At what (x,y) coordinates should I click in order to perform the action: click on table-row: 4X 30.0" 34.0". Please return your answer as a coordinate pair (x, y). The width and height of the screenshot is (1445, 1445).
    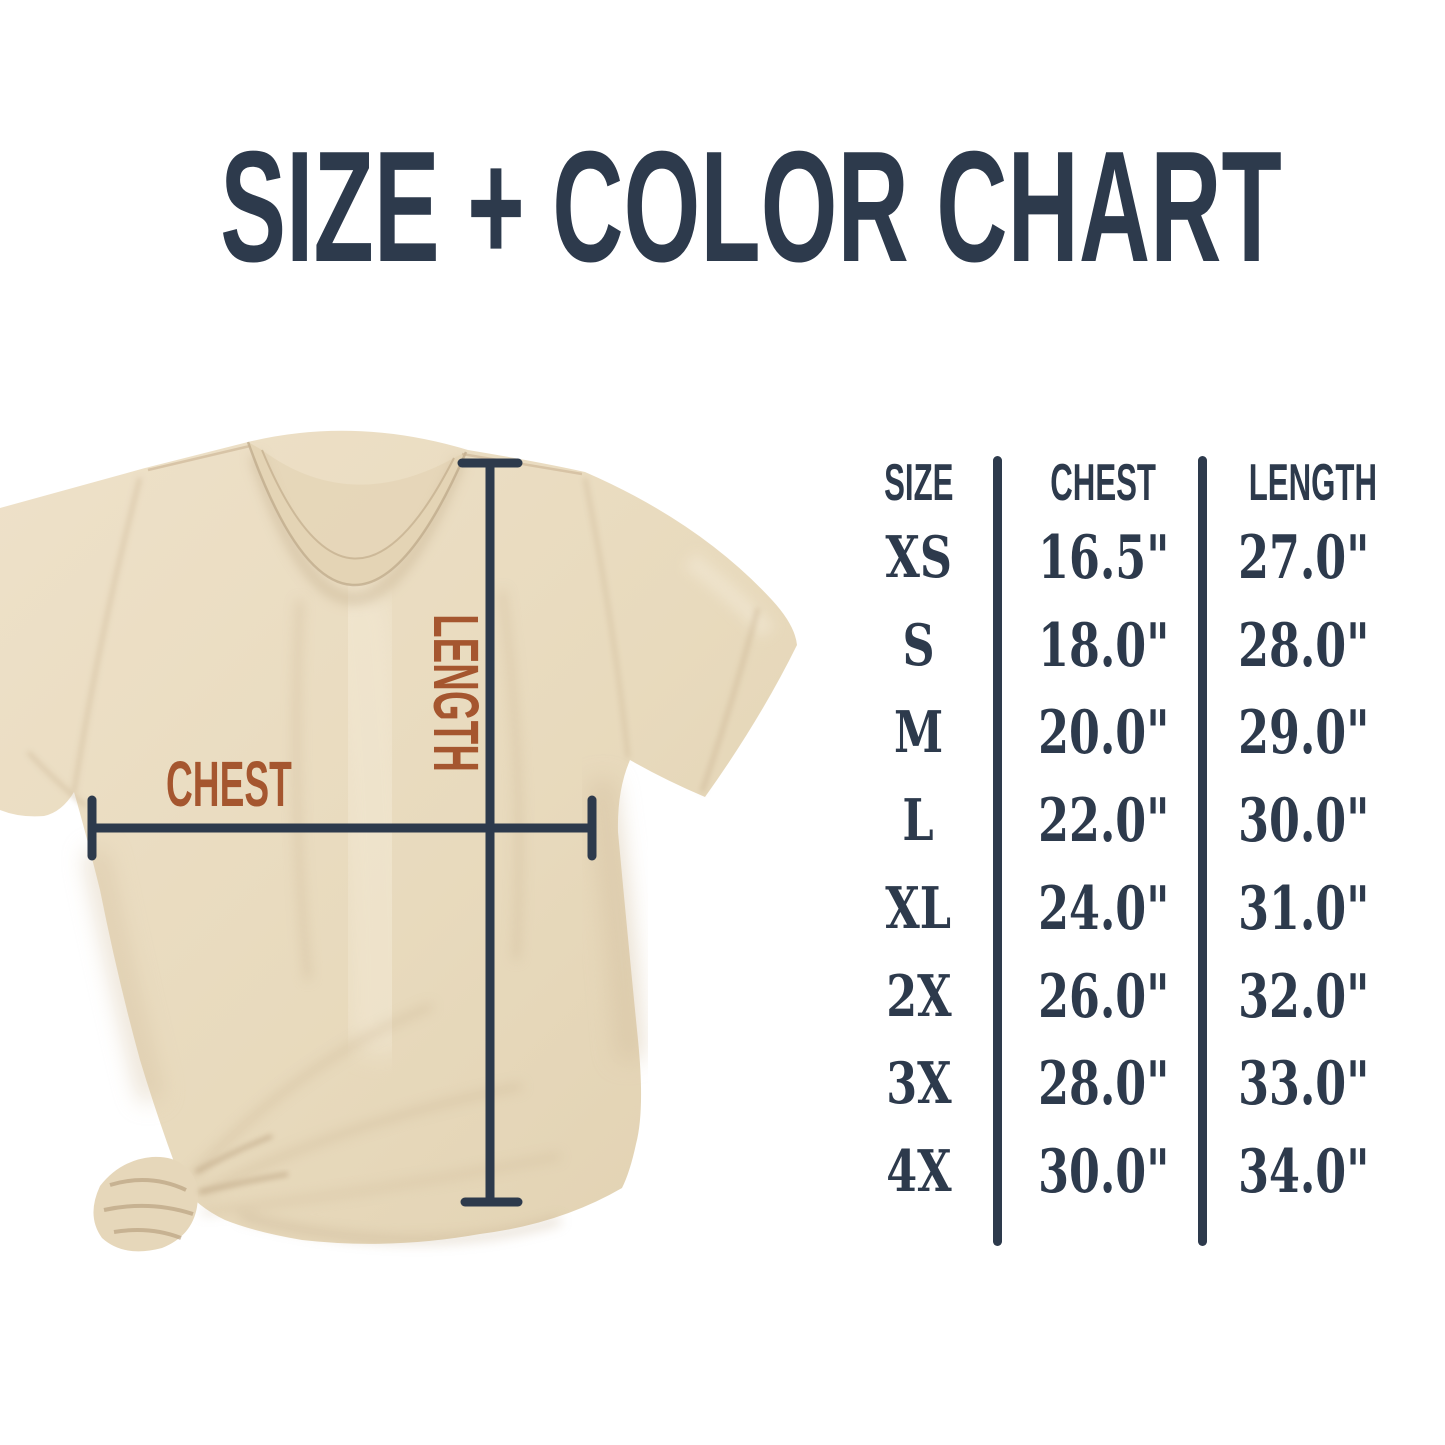
    Looking at the image, I should click on (1119, 1172).